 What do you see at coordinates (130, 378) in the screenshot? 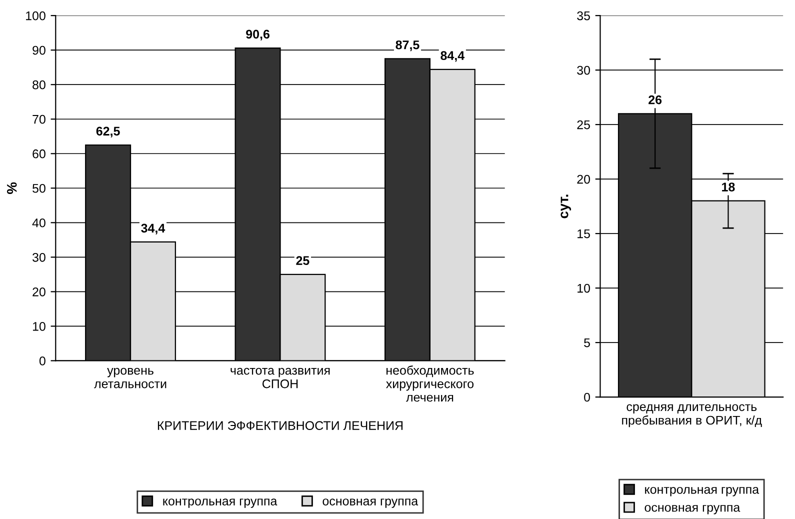
I see `x-tick-label: уровень летальности` at bounding box center [130, 378].